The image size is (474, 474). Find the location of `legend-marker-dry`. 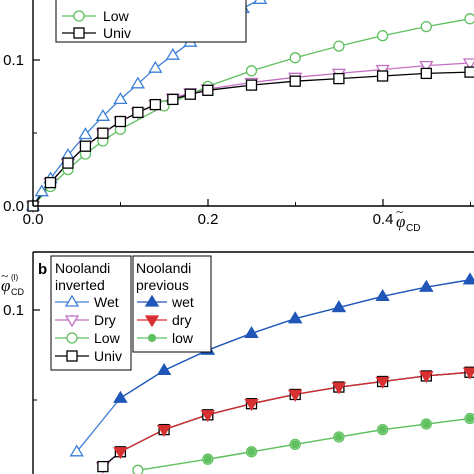

legend-marker-dry is located at coordinates (72, 321).